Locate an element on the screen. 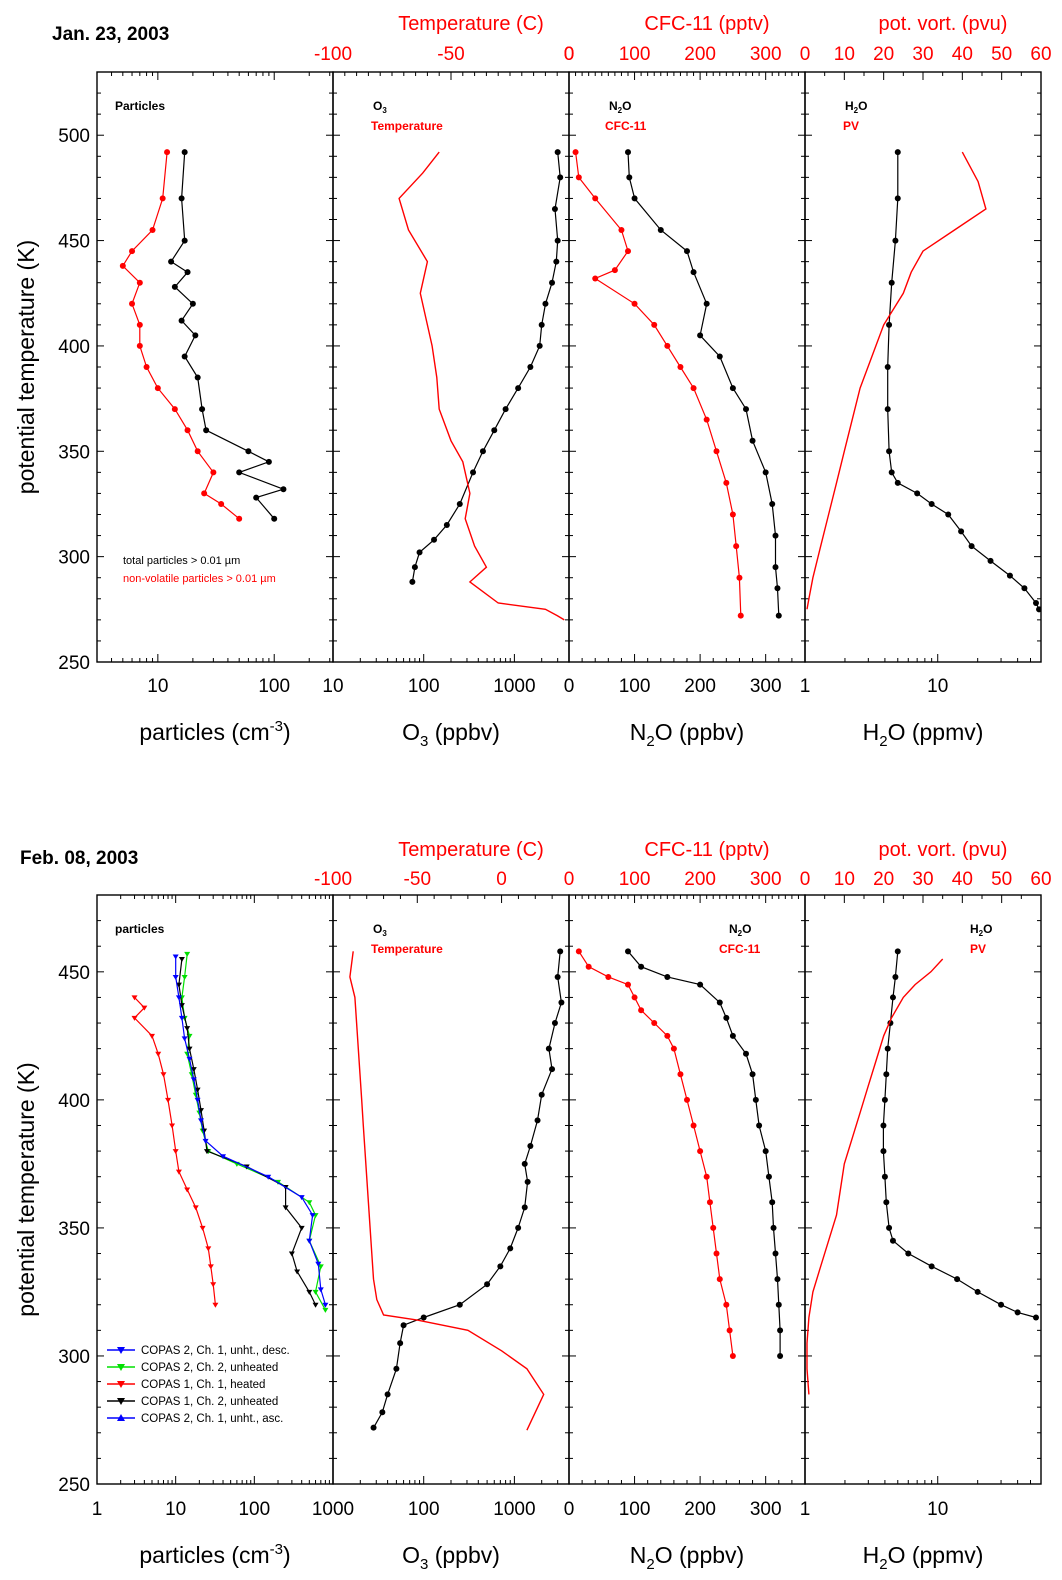 Image resolution: width=1062 pixels, height=1580 pixels. x-tick-label: 1 is located at coordinates (805, 686).